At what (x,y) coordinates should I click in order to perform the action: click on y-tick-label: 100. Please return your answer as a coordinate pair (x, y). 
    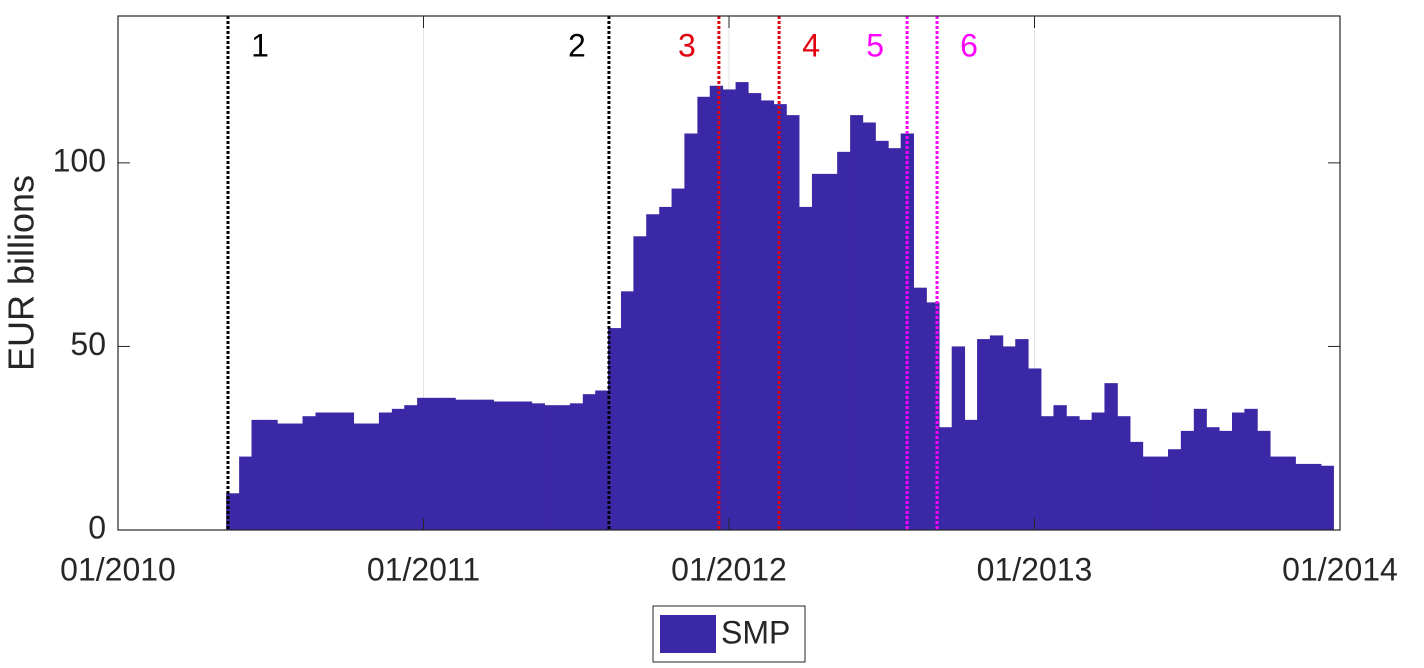
    Looking at the image, I should click on (79, 160).